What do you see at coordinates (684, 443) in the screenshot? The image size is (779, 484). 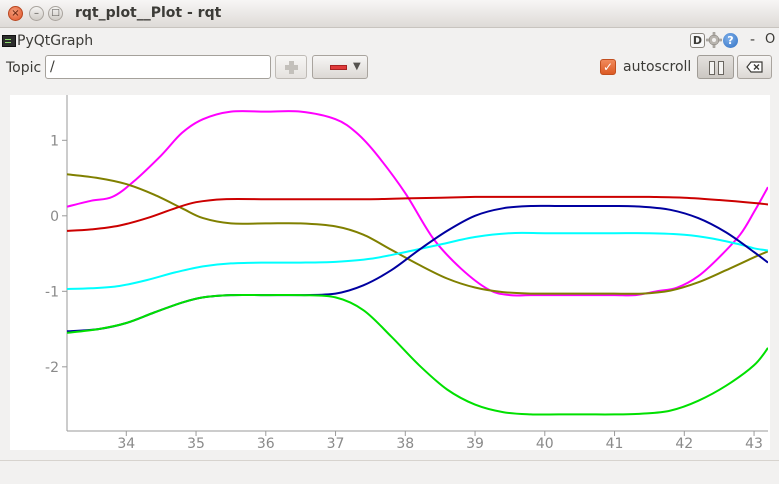 I see `x-tick-label: 42` at bounding box center [684, 443].